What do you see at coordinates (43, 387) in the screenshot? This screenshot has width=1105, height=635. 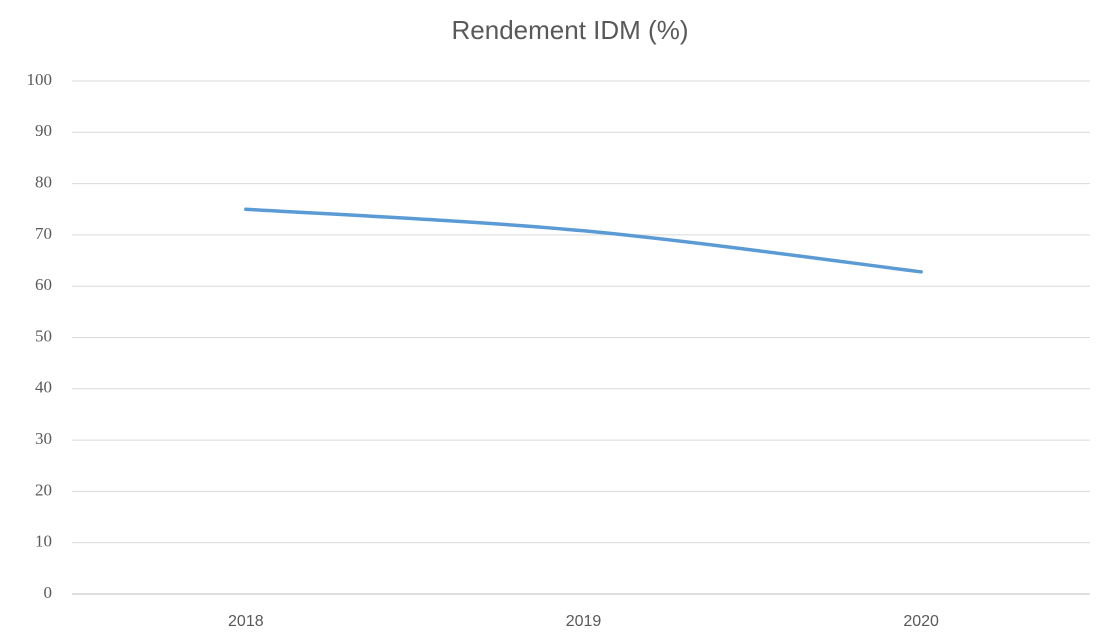 I see `y-tick-label: 40` at bounding box center [43, 387].